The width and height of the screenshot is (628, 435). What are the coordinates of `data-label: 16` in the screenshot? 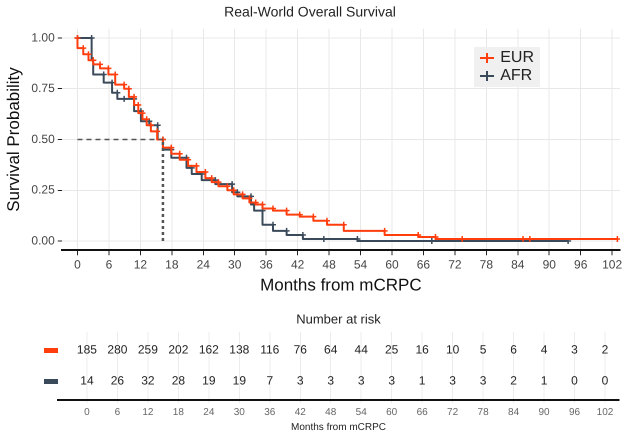 It's located at (422, 349).